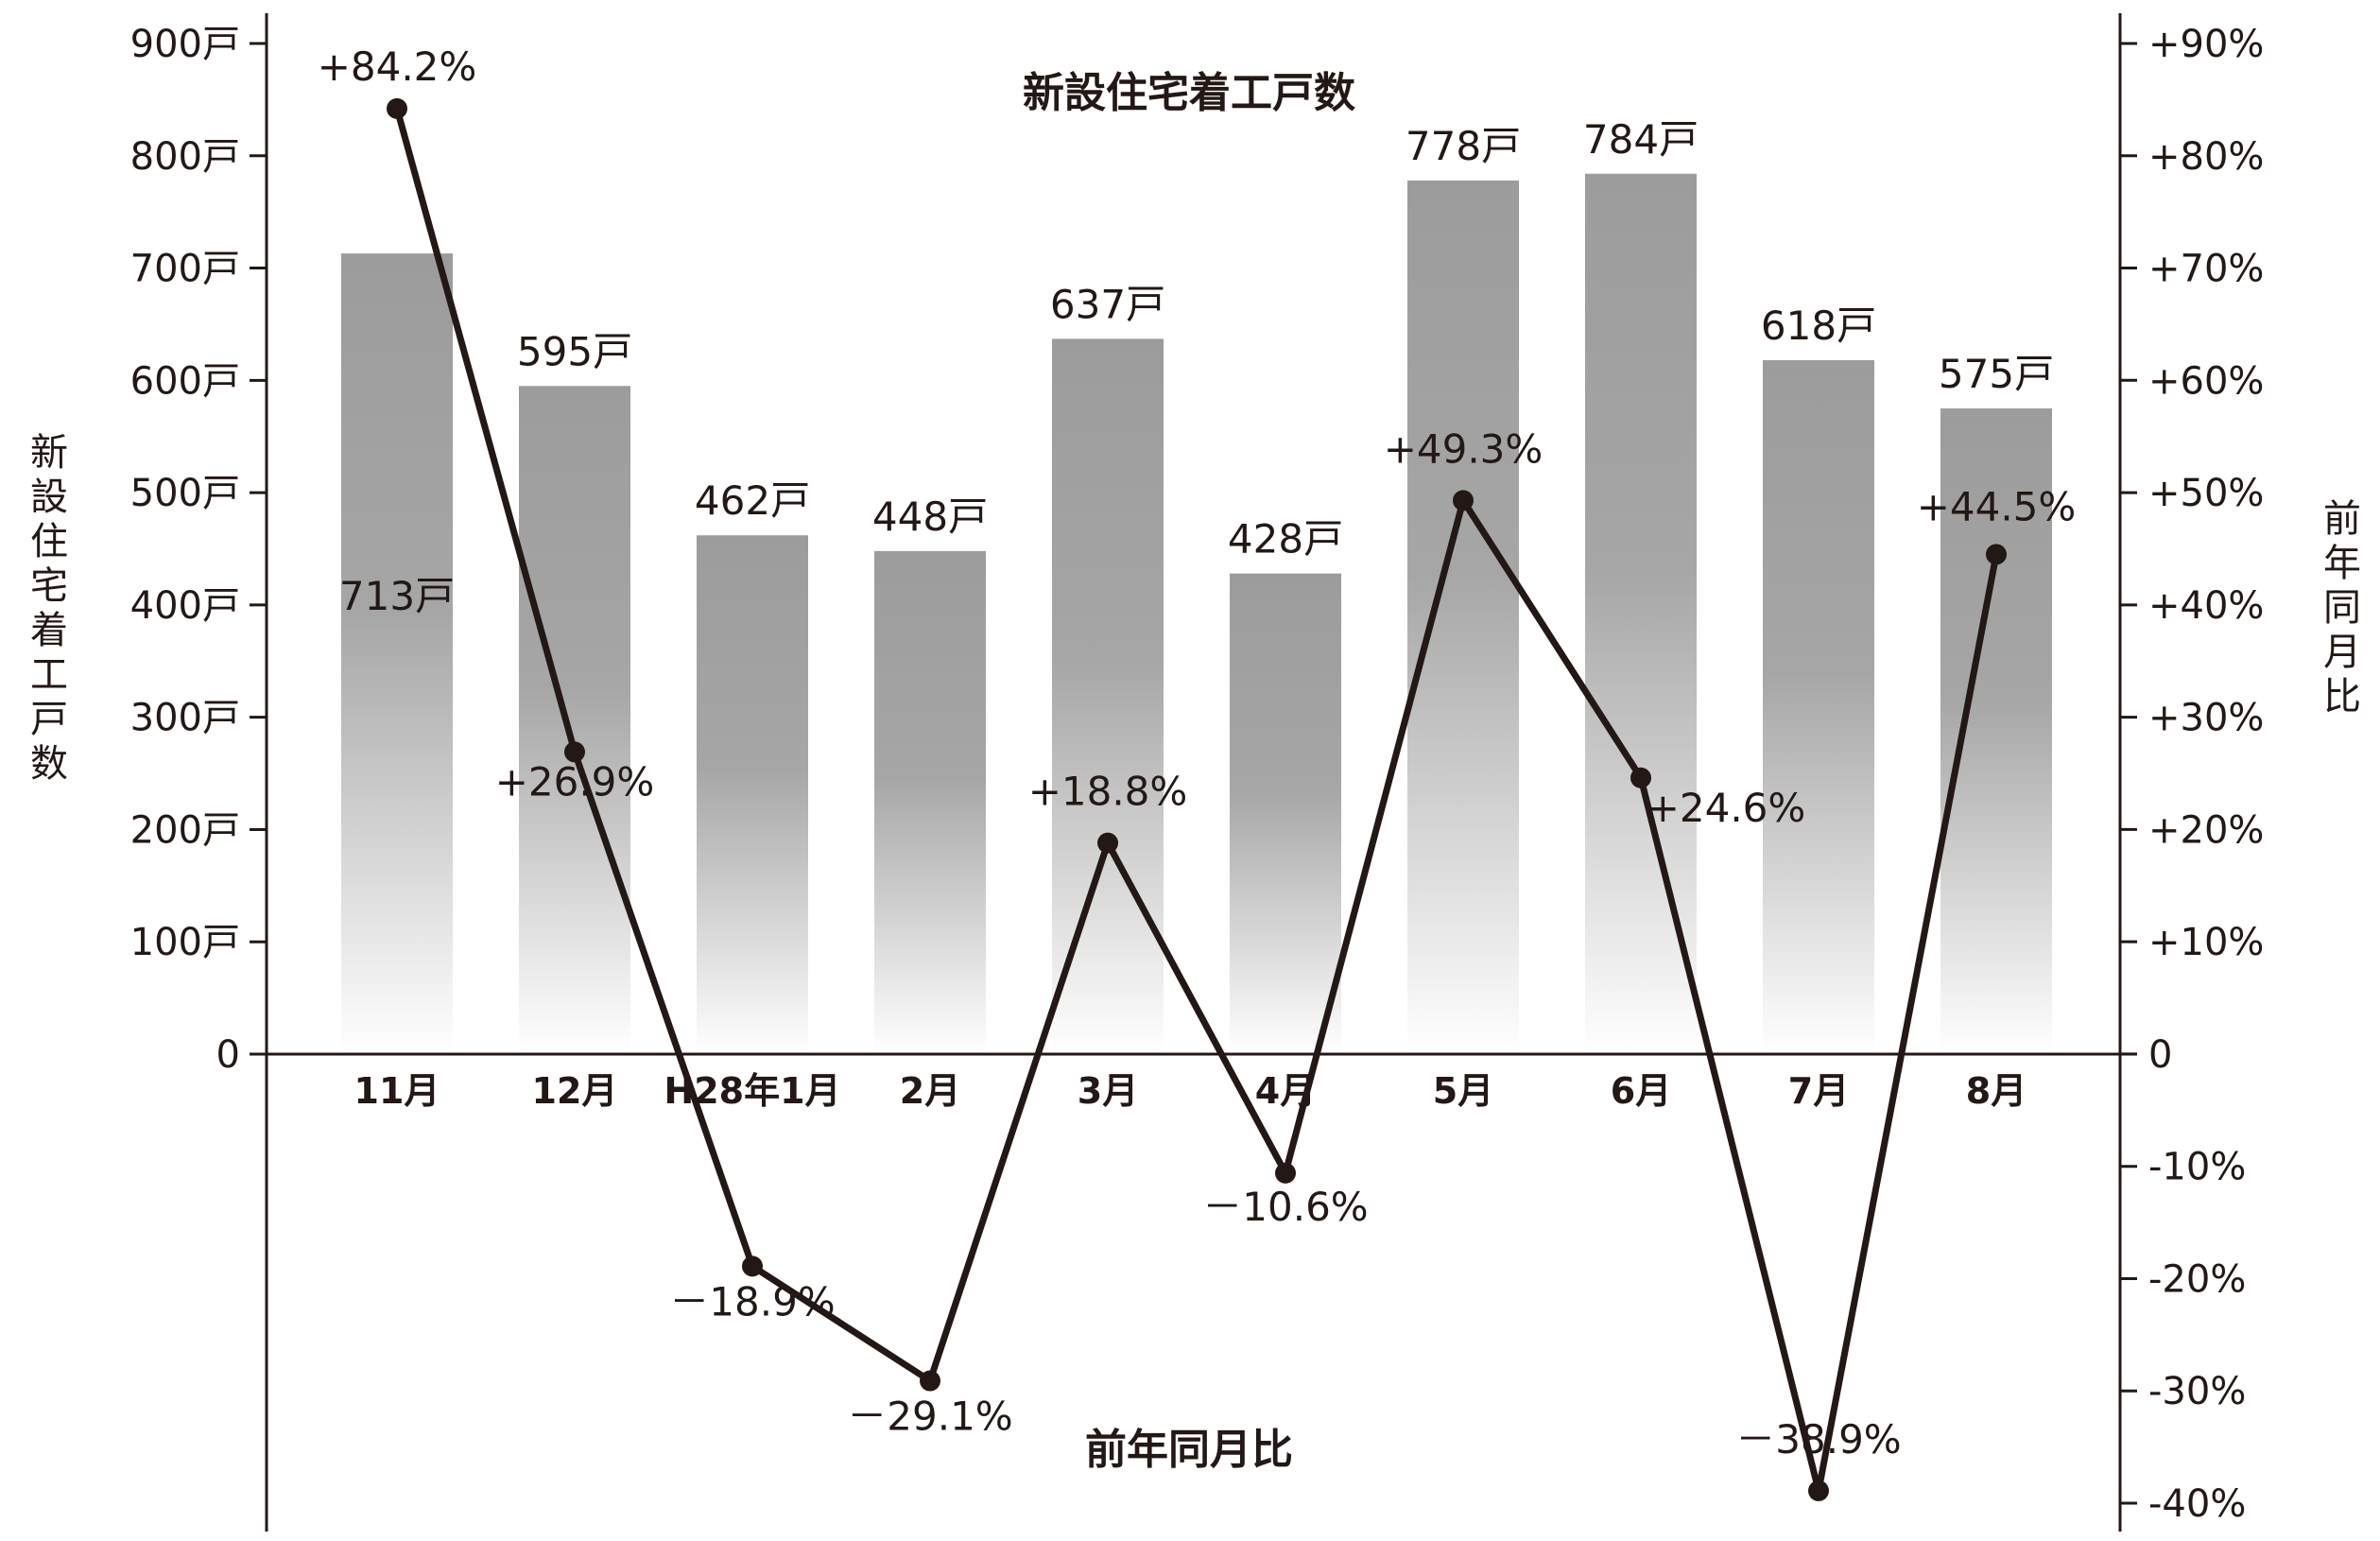 Image resolution: width=2380 pixels, height=1541 pixels. I want to click on y-right-tick-label: 0, so click(2160, 1055).